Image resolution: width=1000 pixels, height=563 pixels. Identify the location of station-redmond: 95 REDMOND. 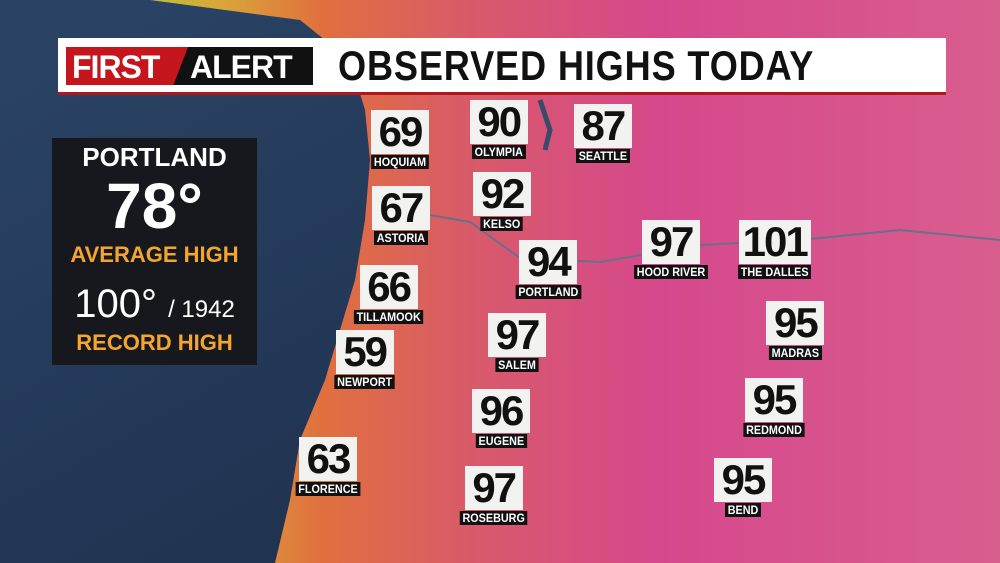
(774, 407).